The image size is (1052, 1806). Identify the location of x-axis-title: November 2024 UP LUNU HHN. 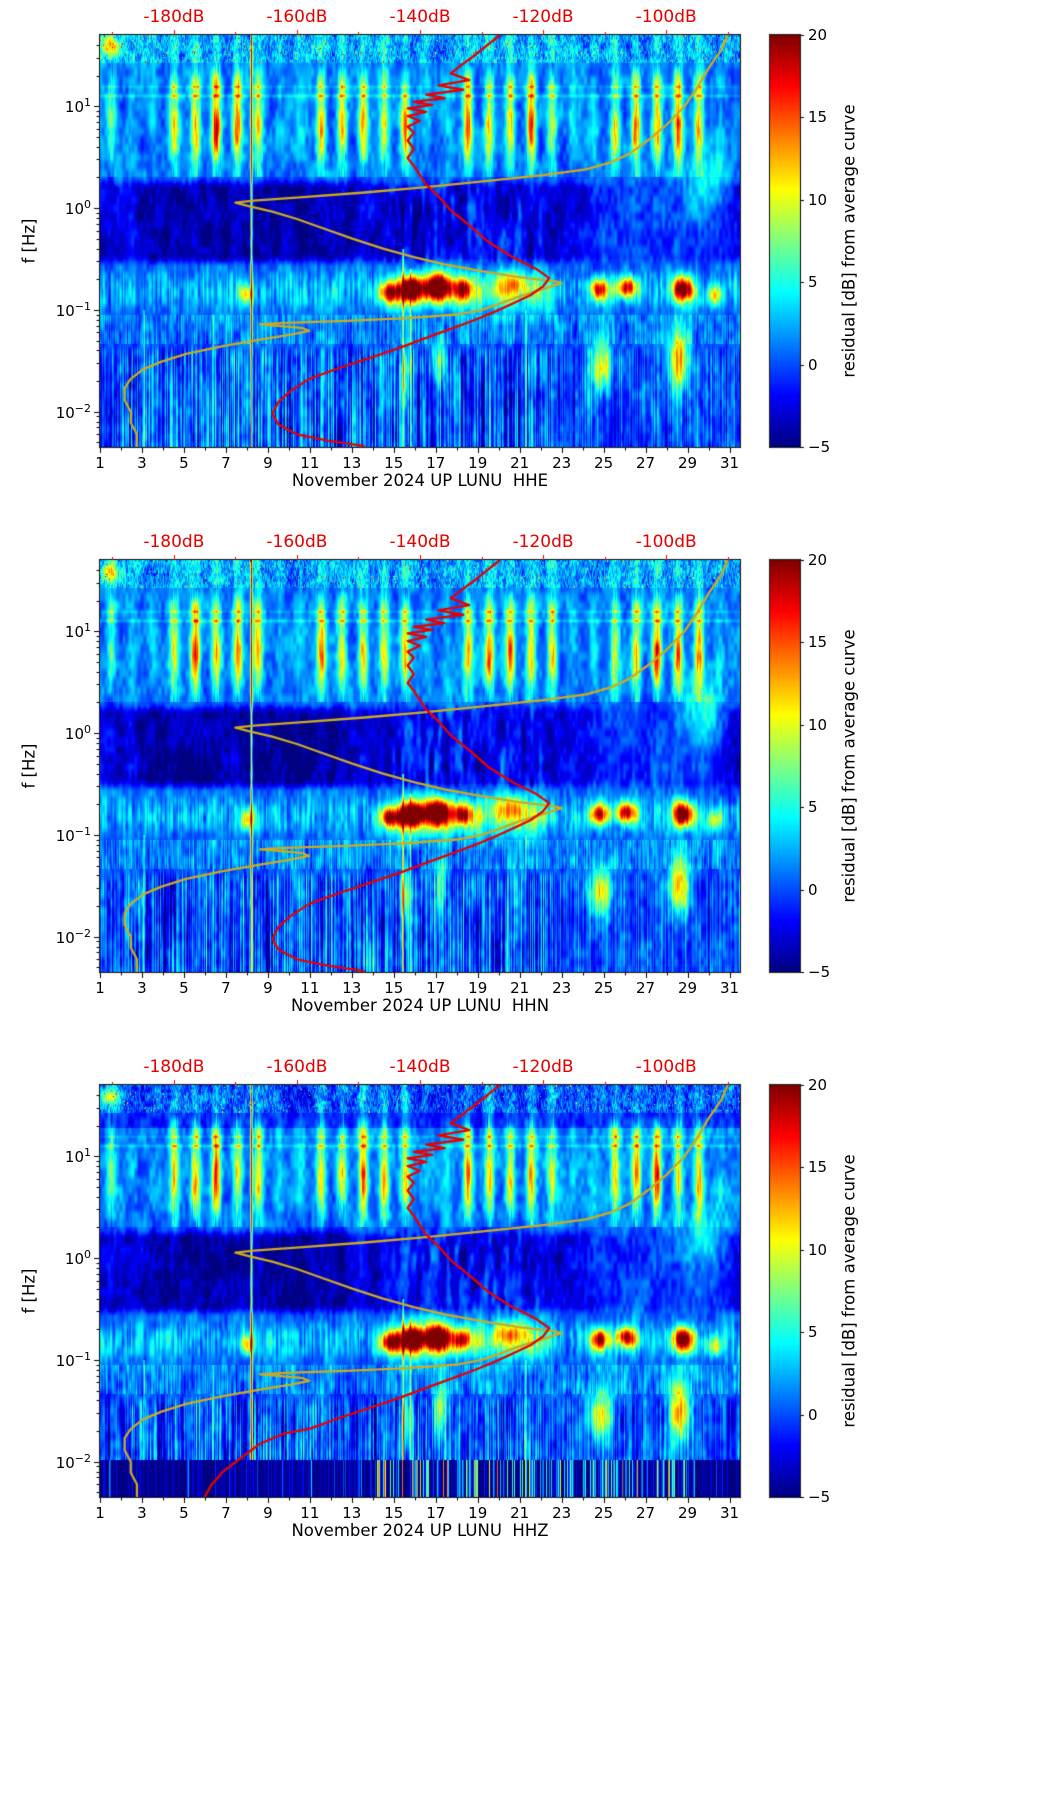
(420, 1005).